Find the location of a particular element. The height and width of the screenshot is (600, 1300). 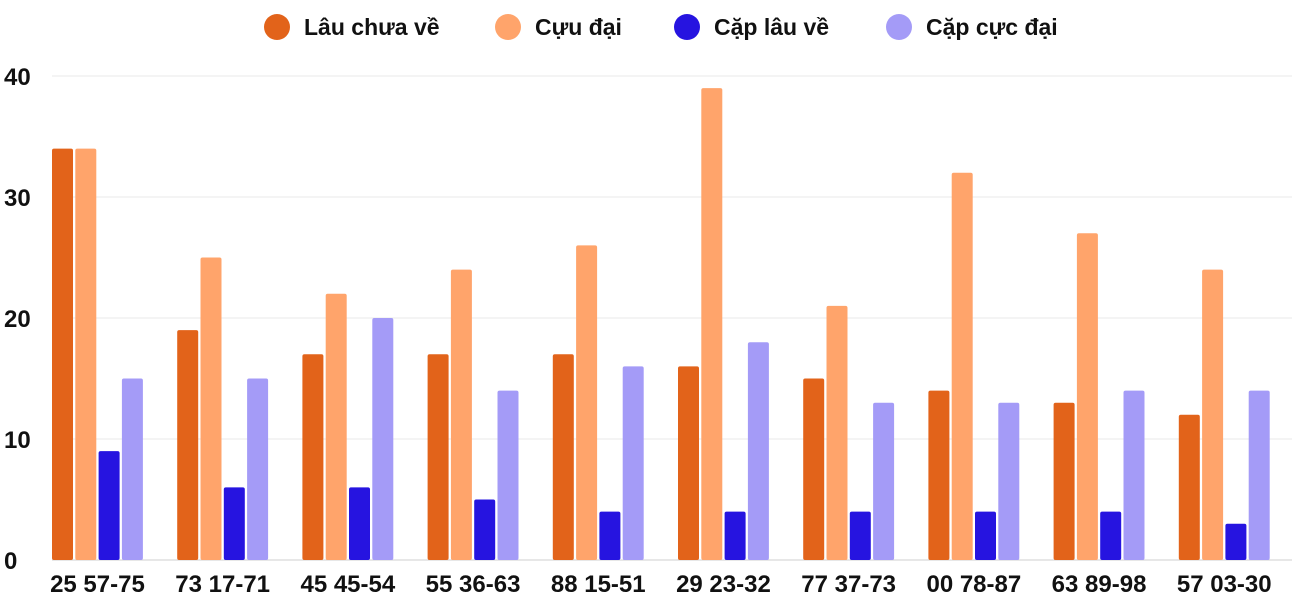

y-tick-label: 20 is located at coordinates (17, 319).